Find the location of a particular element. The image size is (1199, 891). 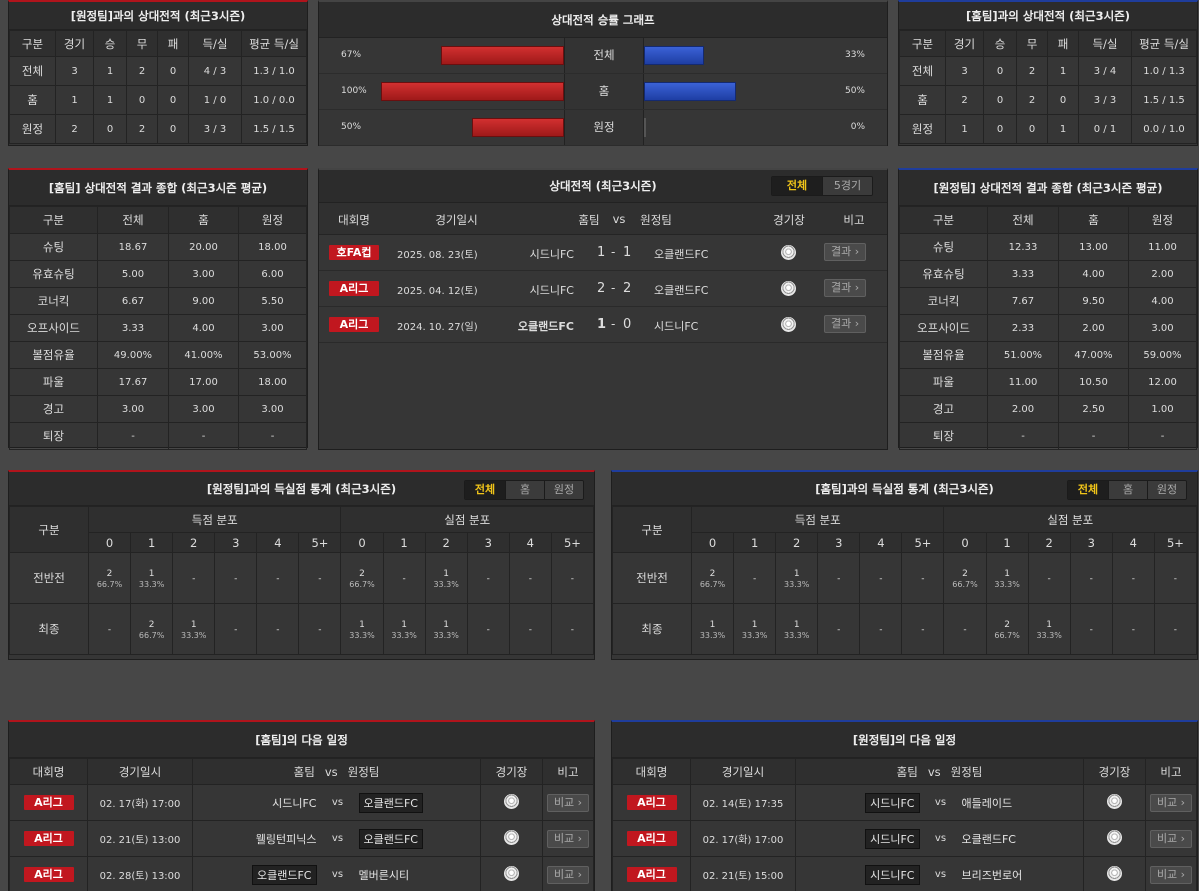

match-row: 호FA컵 2025. 08. 23(토) 시드니FC 1-1 오클랜드FC 결과 › is located at coordinates (603, 253).